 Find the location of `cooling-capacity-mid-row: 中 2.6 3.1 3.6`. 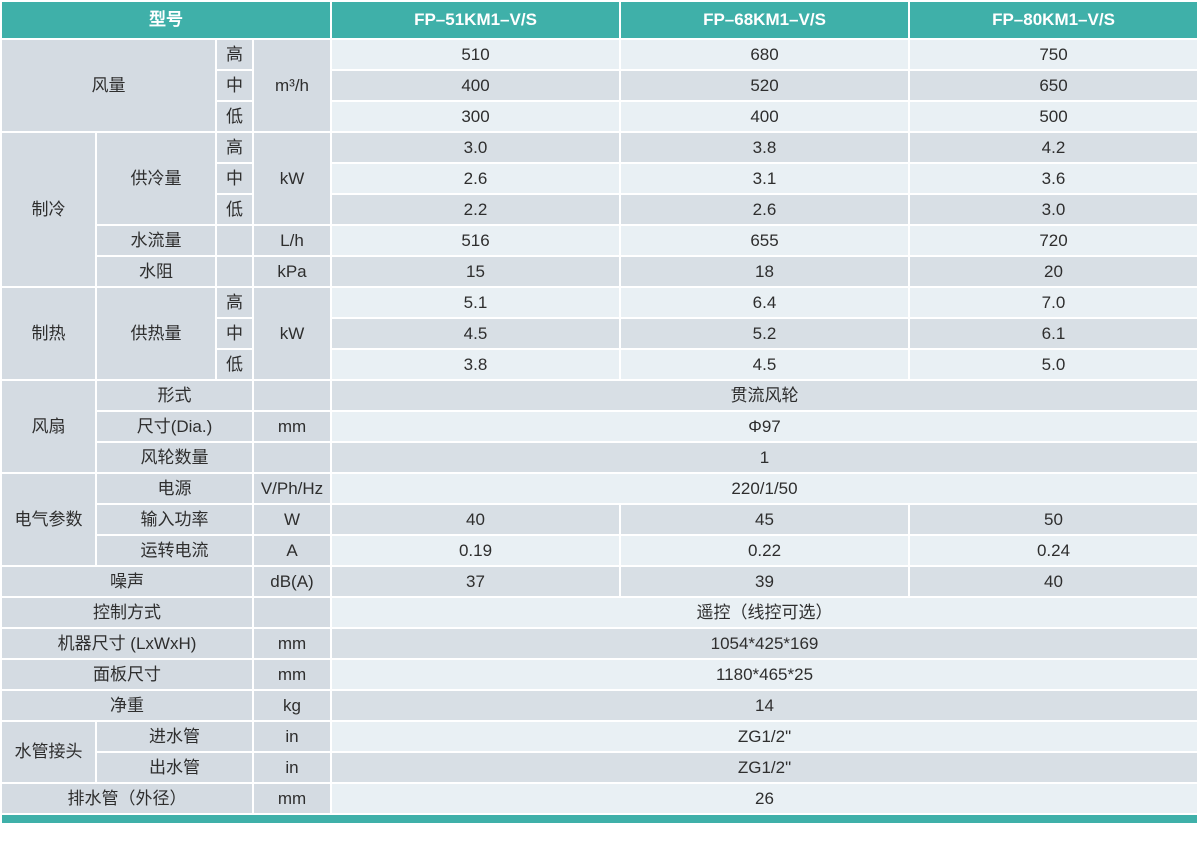

cooling-capacity-mid-row: 中 2.6 3.1 3.6 is located at coordinates (599, 178).